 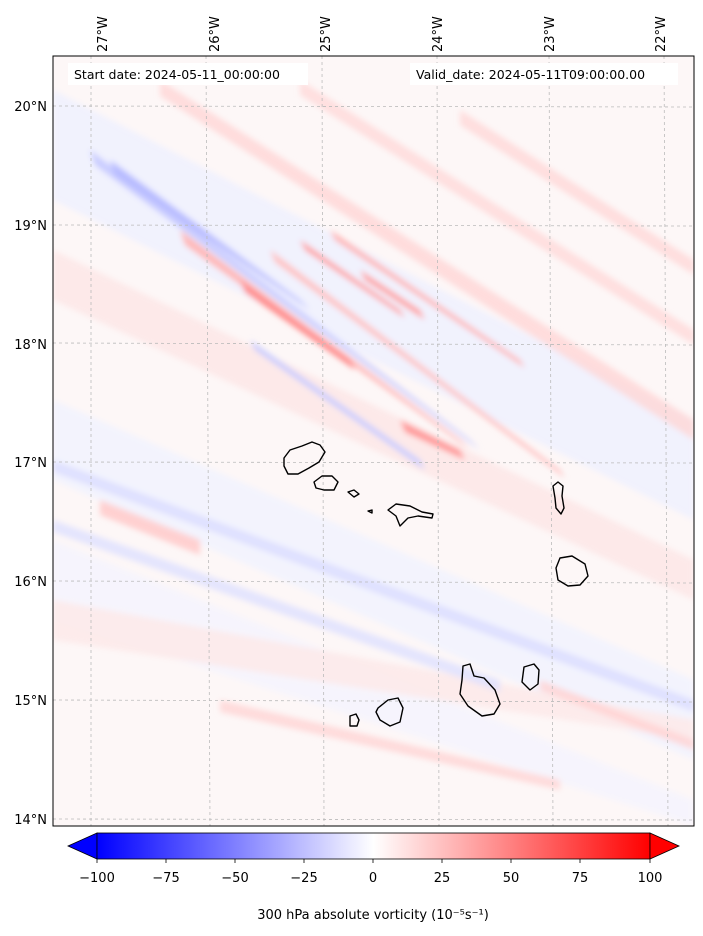 I want to click on lat-label-15n: 15°N, so click(x=30, y=701).